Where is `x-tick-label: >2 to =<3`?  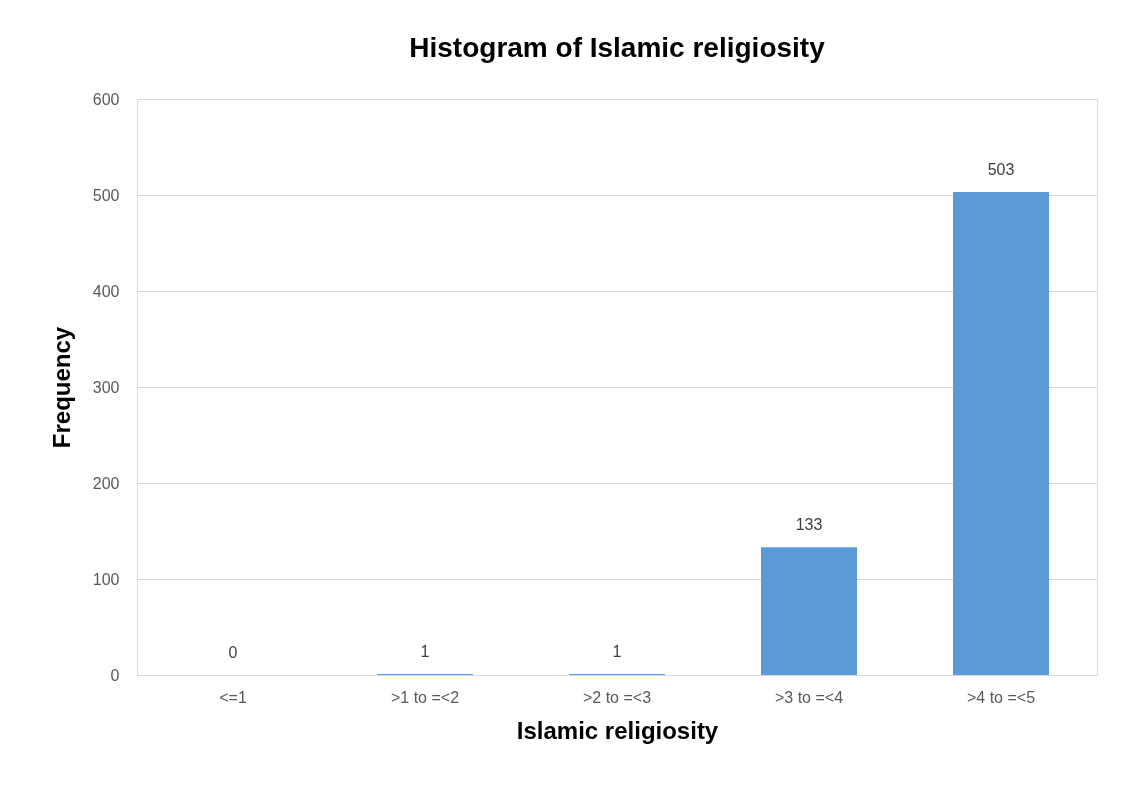
x-tick-label: >2 to =<3 is located at coordinates (617, 697).